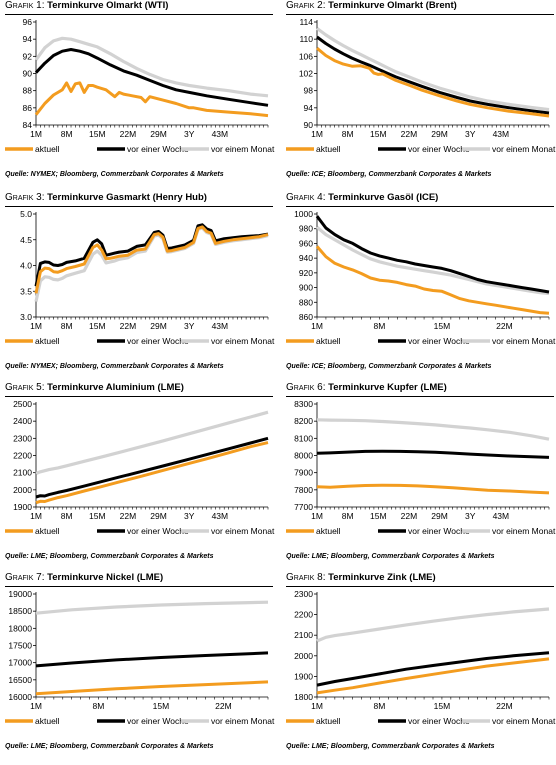 Image resolution: width=556 pixels, height=765 pixels. I want to click on y-tick-label: 1800, so click(303, 697).